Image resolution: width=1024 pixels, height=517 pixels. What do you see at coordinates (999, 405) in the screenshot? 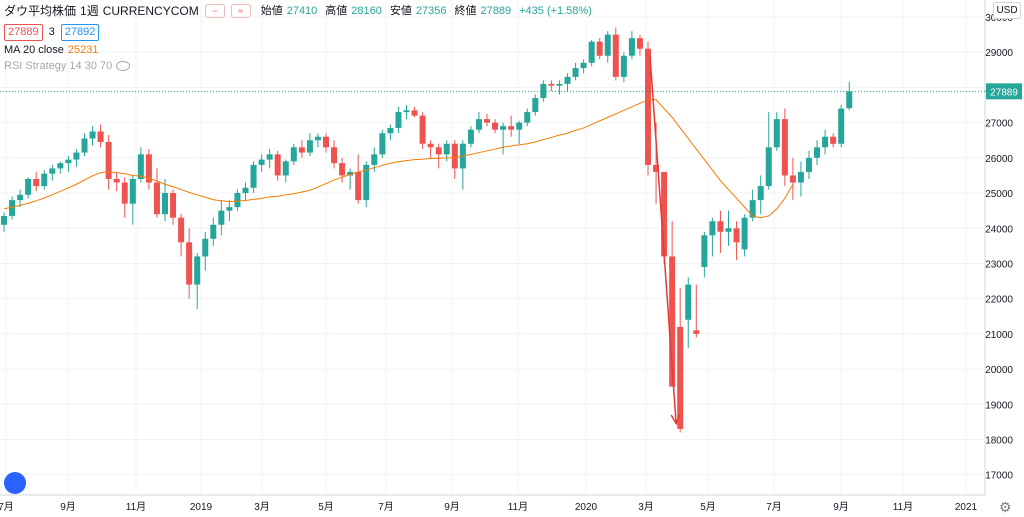
I see `y-tick-label: 19000` at bounding box center [999, 405].